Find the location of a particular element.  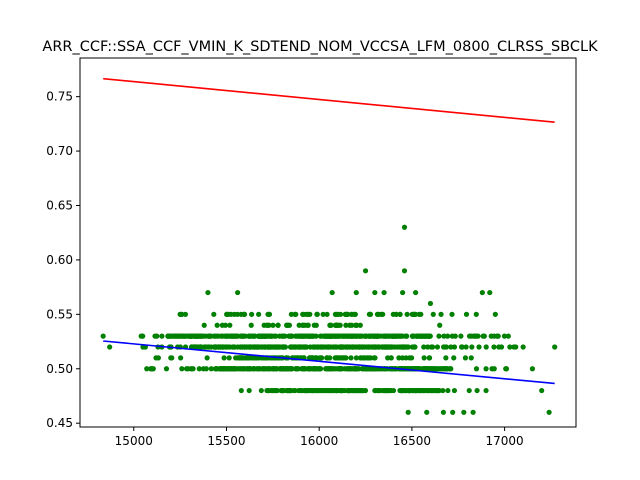

x-tick-label: 16500 is located at coordinates (412, 441).